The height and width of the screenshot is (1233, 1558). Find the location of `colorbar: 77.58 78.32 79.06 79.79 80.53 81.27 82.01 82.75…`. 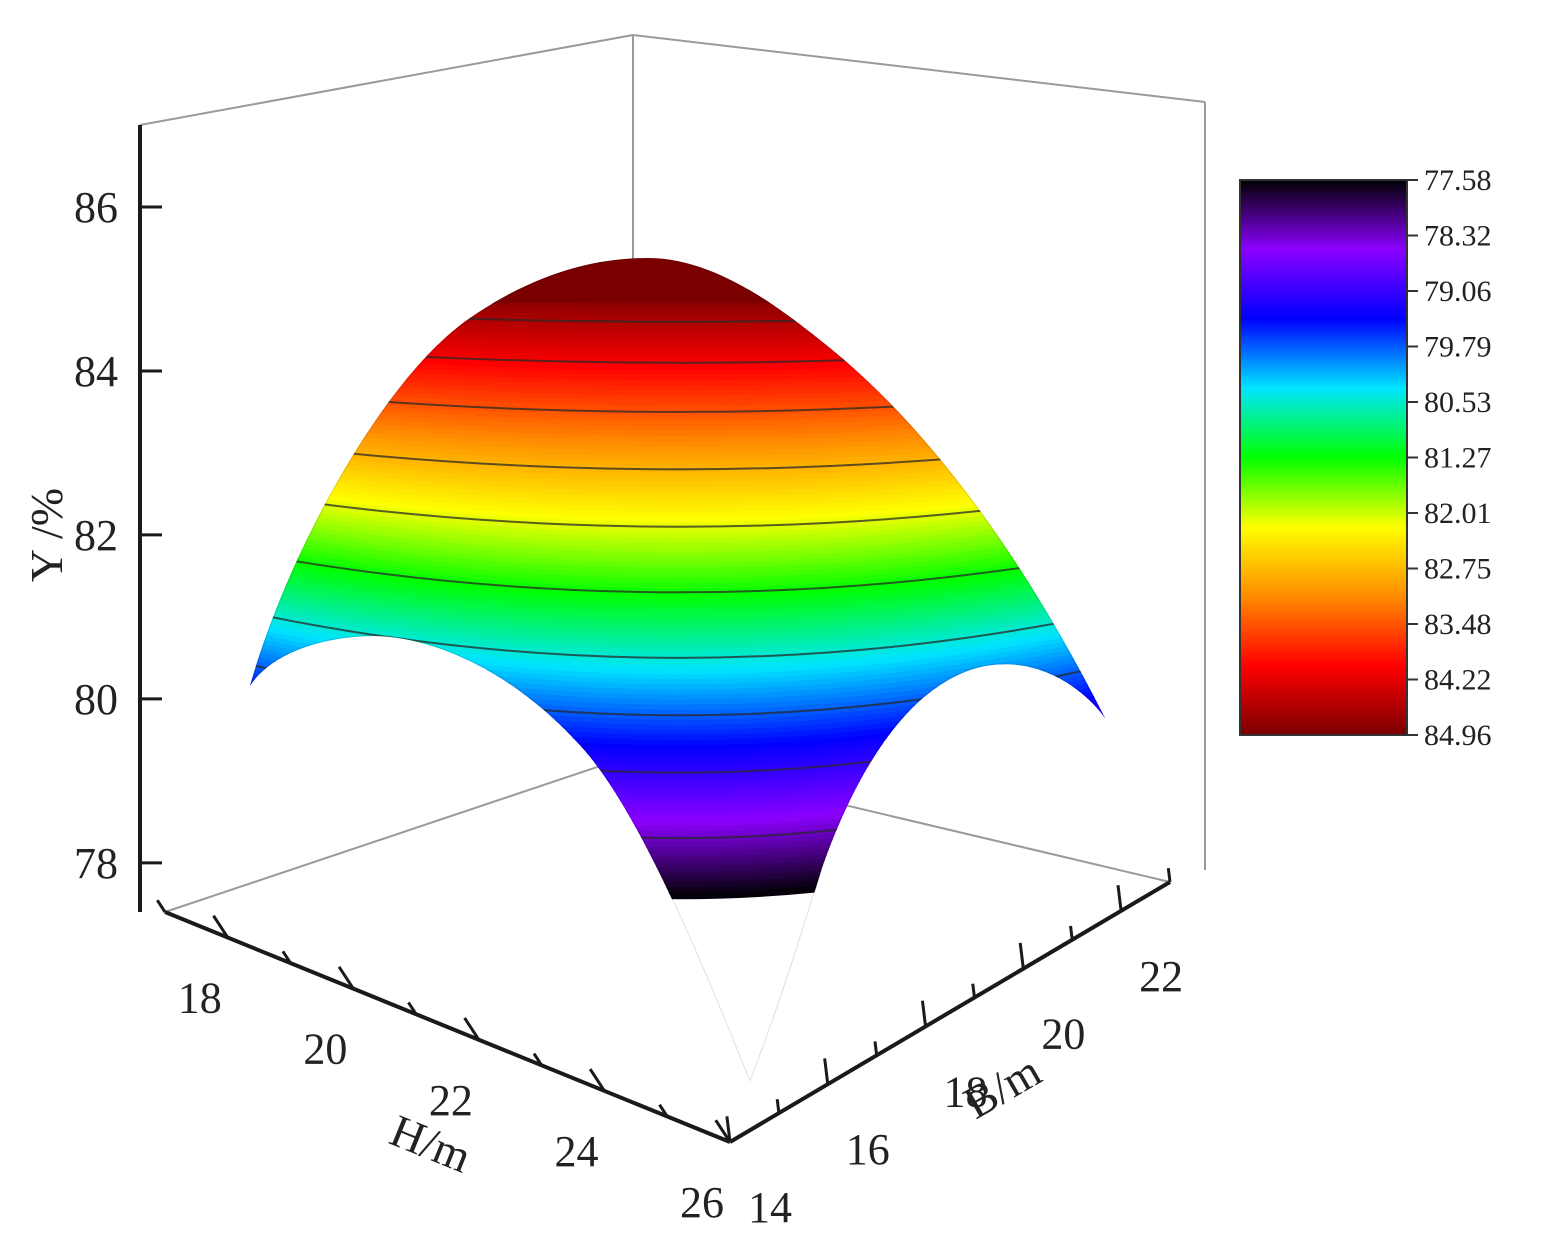

colorbar: 77.58 78.32 79.06 79.79 80.53 81.27 82.01 82.75… is located at coordinates (1365, 458).